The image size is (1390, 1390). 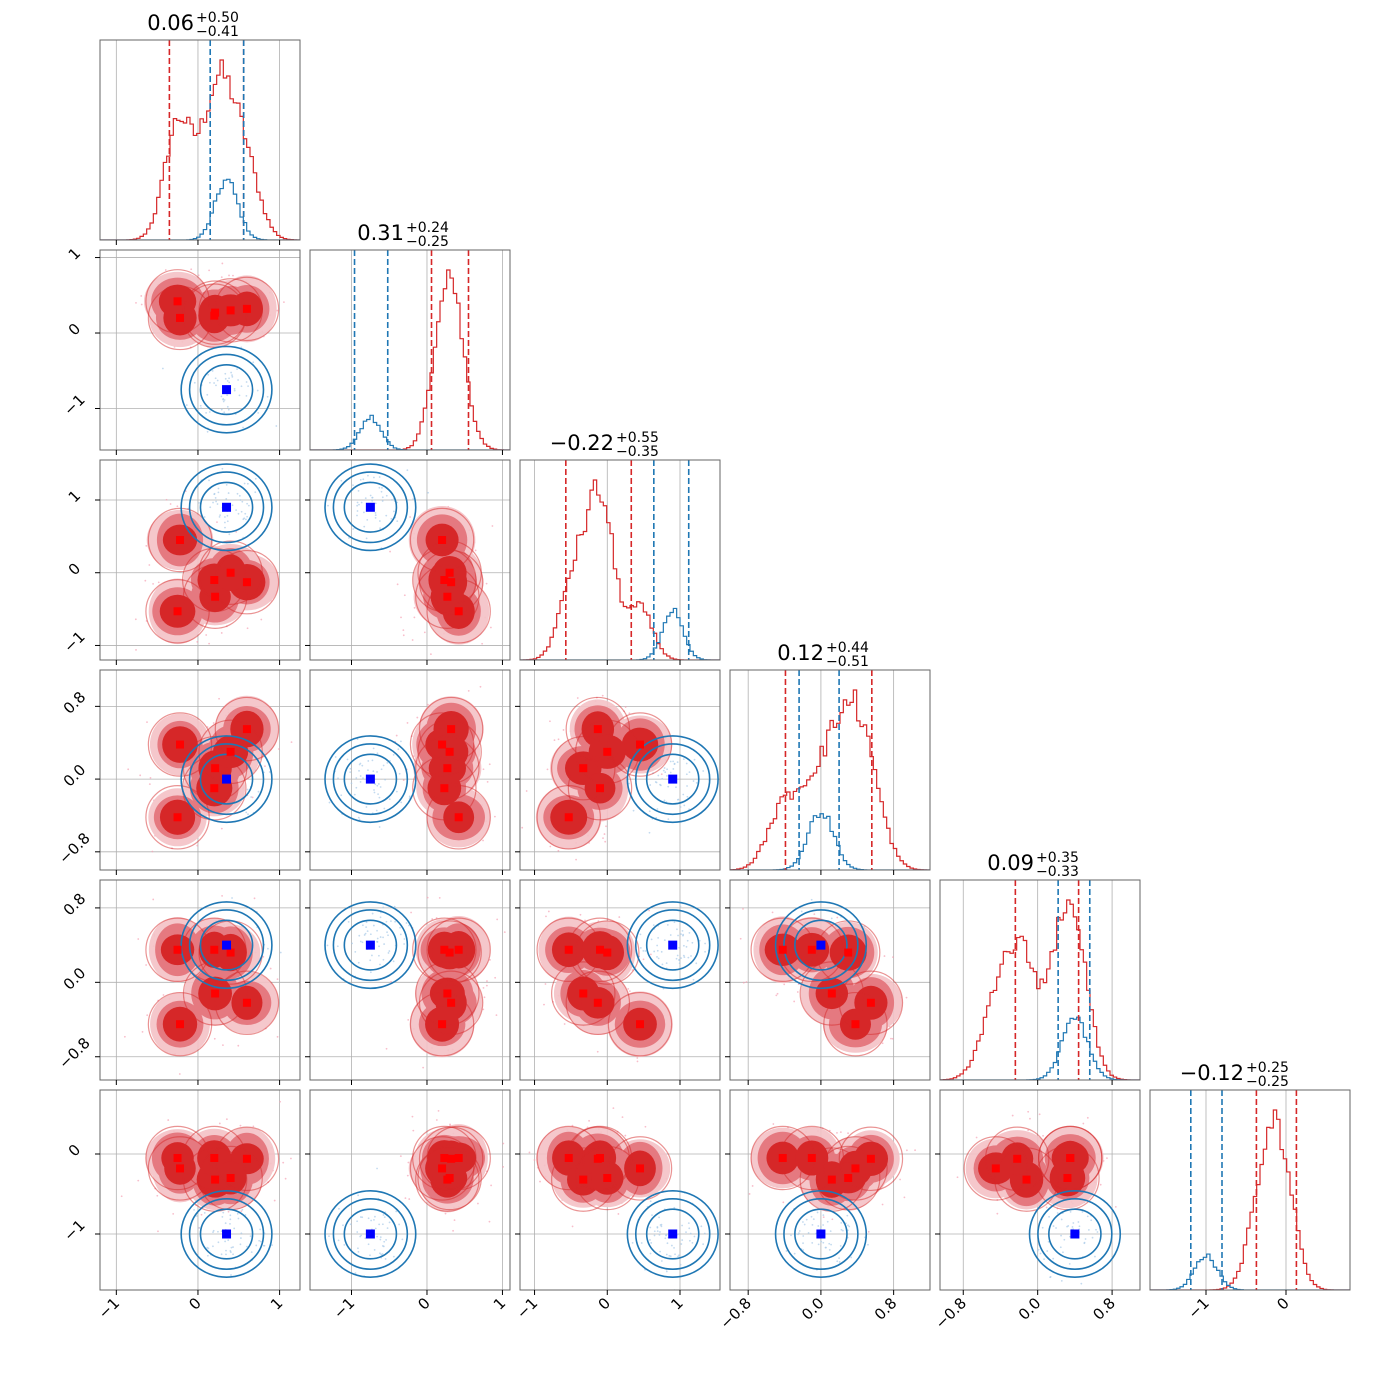 I want to click on blue-mode-marker, so click(x=370, y=945).